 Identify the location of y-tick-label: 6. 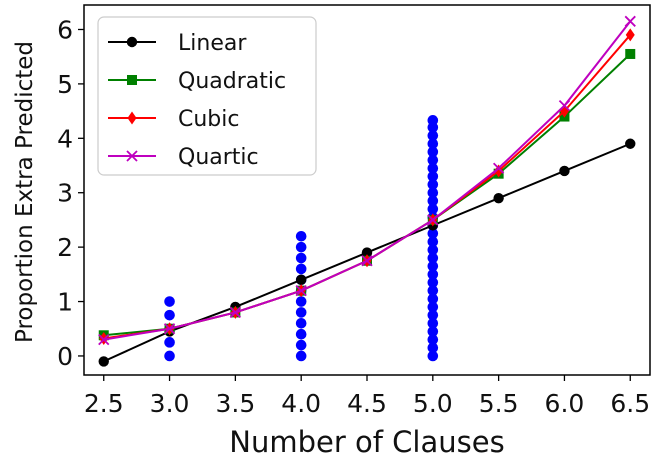
(65, 29).